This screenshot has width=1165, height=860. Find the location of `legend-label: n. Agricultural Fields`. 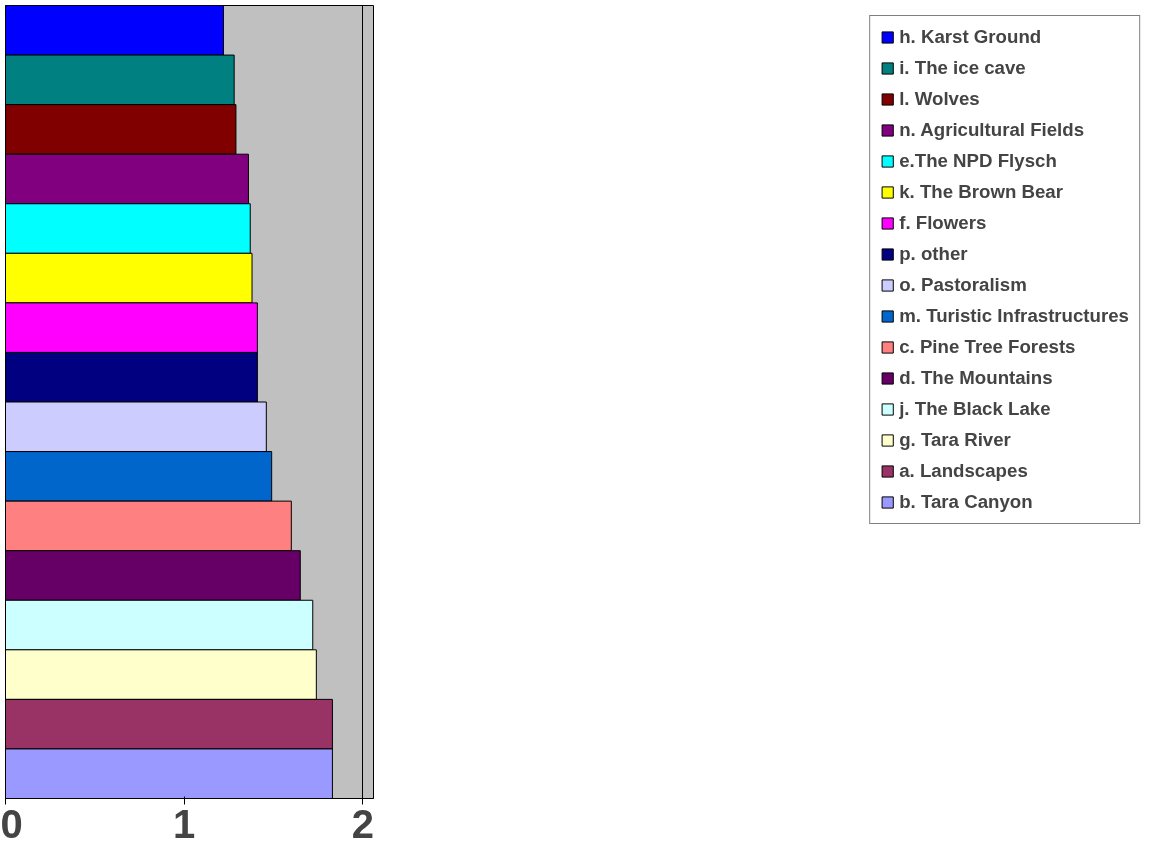

legend-label: n. Agricultural Fields is located at coordinates (992, 130).